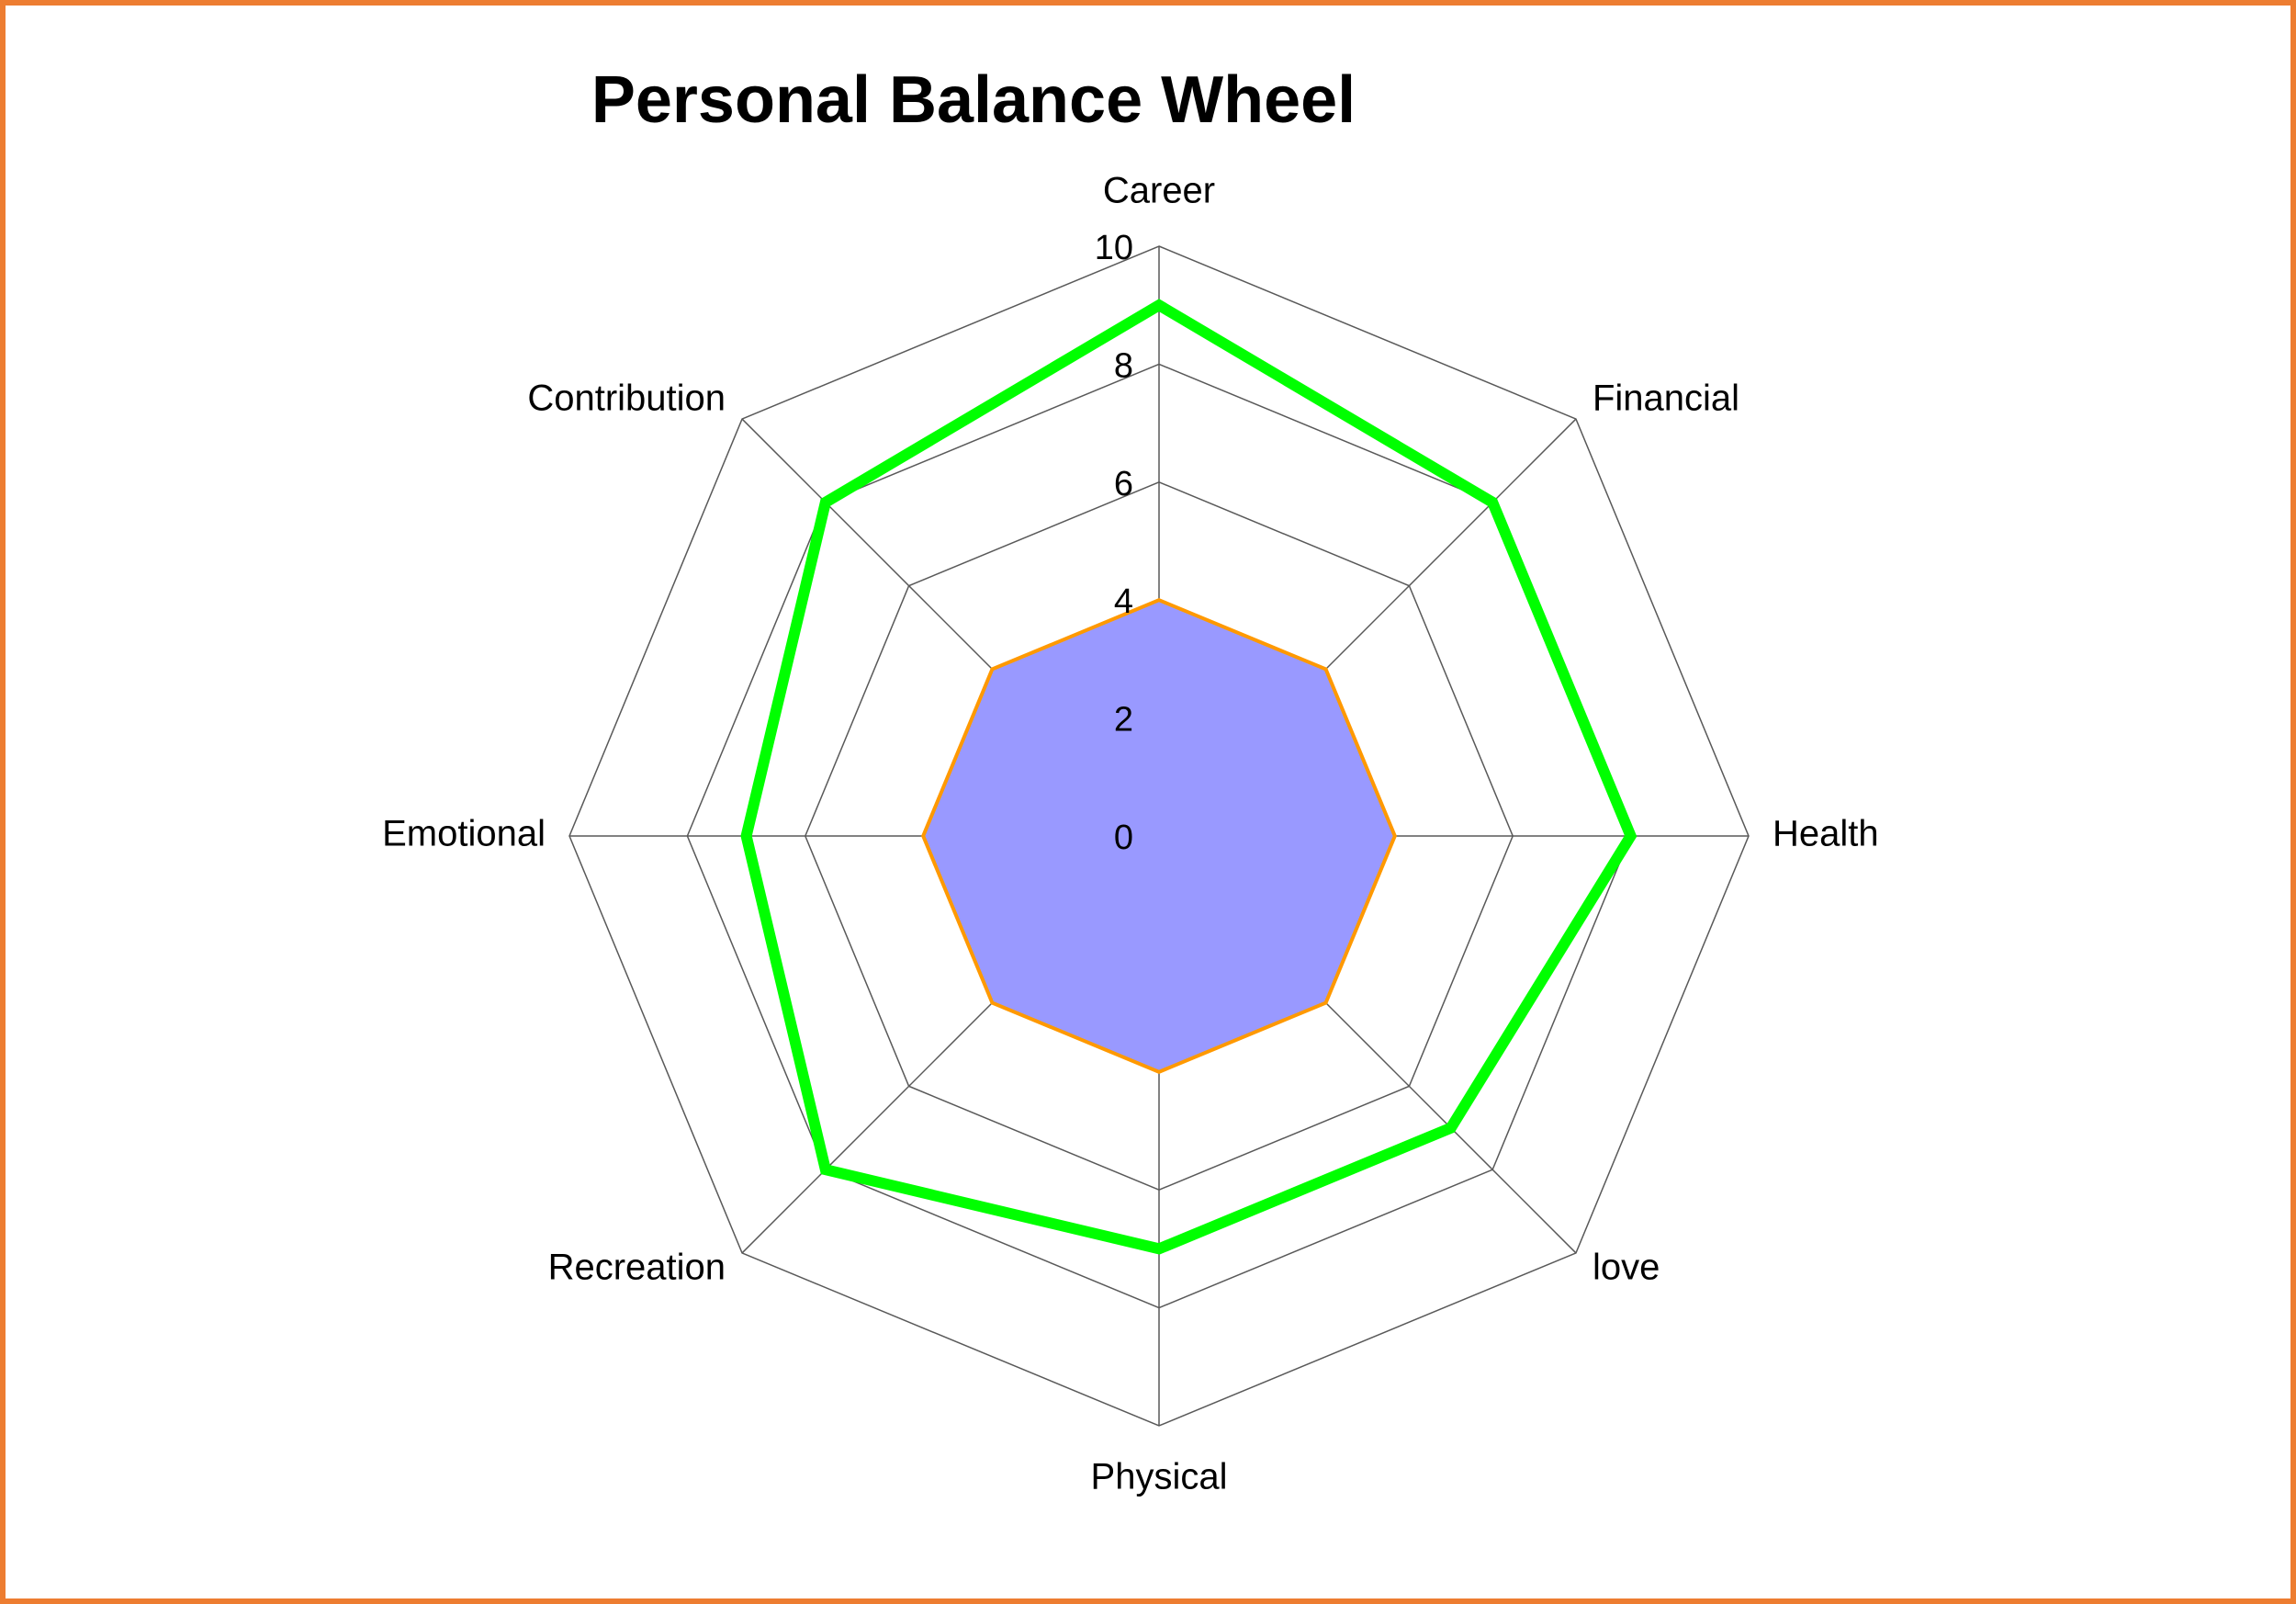 The height and width of the screenshot is (1604, 2296). I want to click on tick-label-8: 8, so click(1124, 365).